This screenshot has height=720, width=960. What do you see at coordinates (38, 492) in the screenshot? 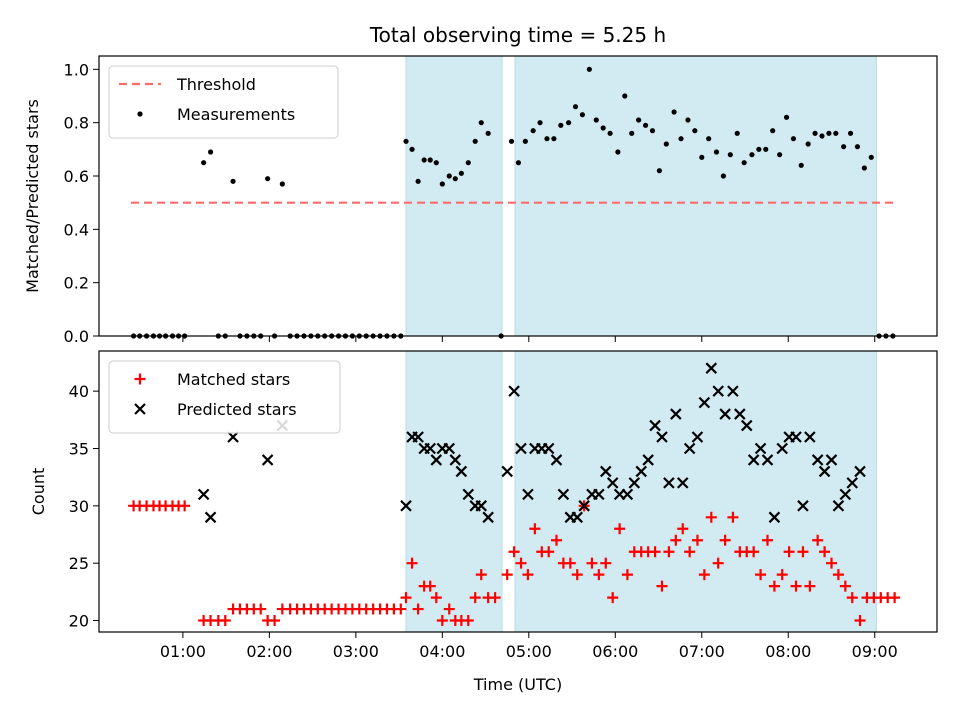
I see `y-axis-title: Count` at bounding box center [38, 492].